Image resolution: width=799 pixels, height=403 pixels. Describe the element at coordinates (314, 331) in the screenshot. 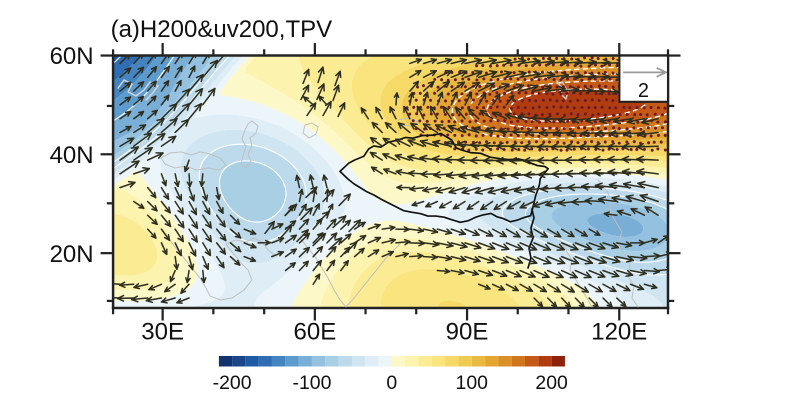

I see `svg-text: 60E` at that location.